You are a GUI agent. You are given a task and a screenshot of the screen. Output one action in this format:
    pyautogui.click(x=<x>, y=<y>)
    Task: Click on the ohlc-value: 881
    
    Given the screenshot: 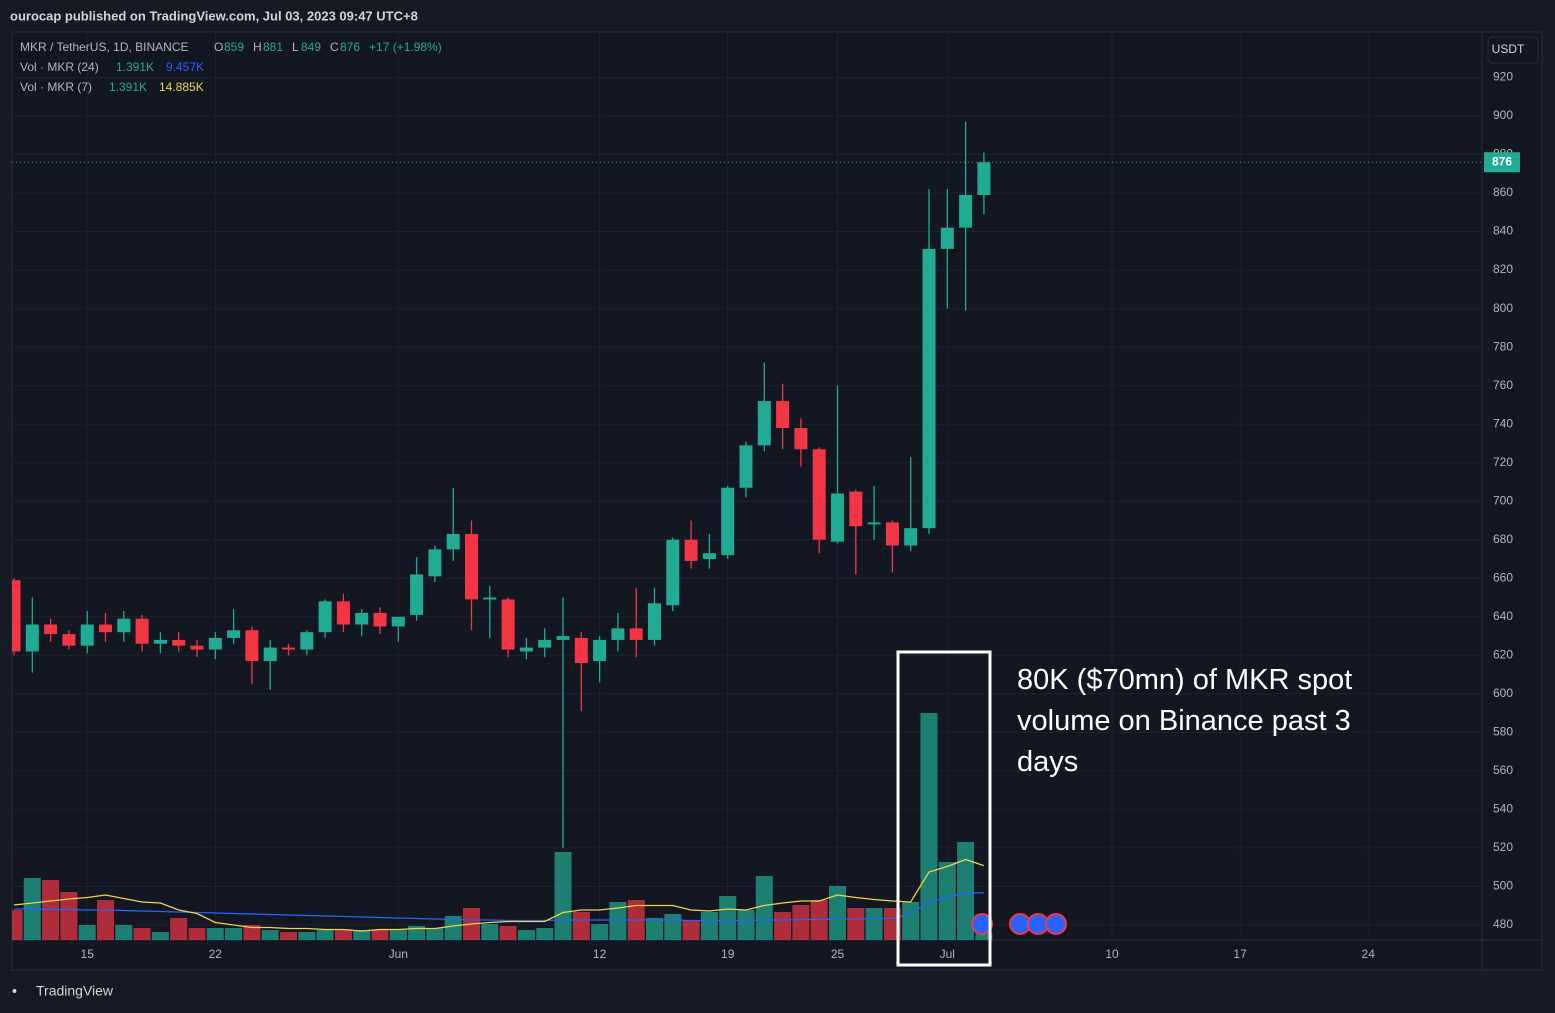 What is the action you would take?
    pyautogui.click(x=273, y=47)
    